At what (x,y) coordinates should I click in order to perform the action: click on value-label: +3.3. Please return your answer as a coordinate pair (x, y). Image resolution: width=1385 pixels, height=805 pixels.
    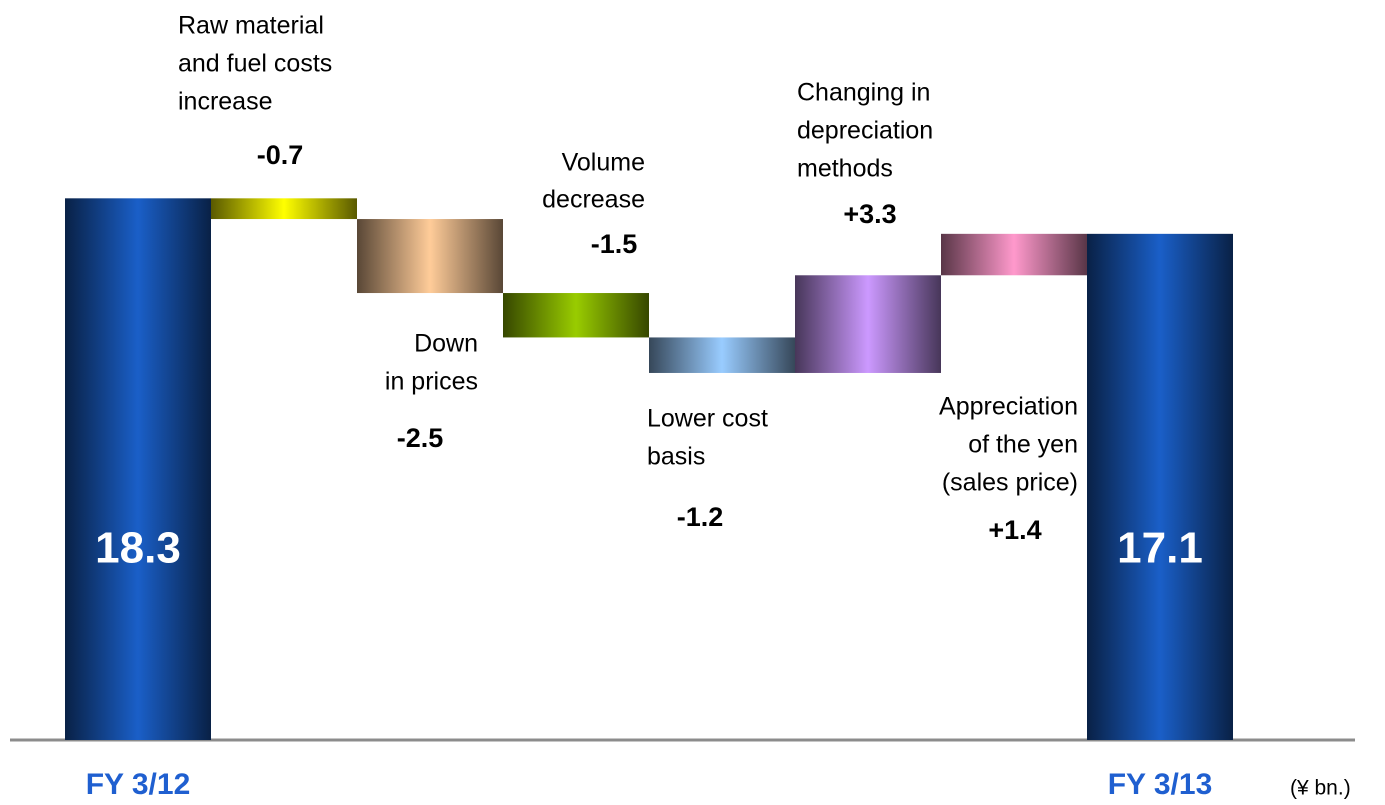
    Looking at the image, I should click on (869, 214).